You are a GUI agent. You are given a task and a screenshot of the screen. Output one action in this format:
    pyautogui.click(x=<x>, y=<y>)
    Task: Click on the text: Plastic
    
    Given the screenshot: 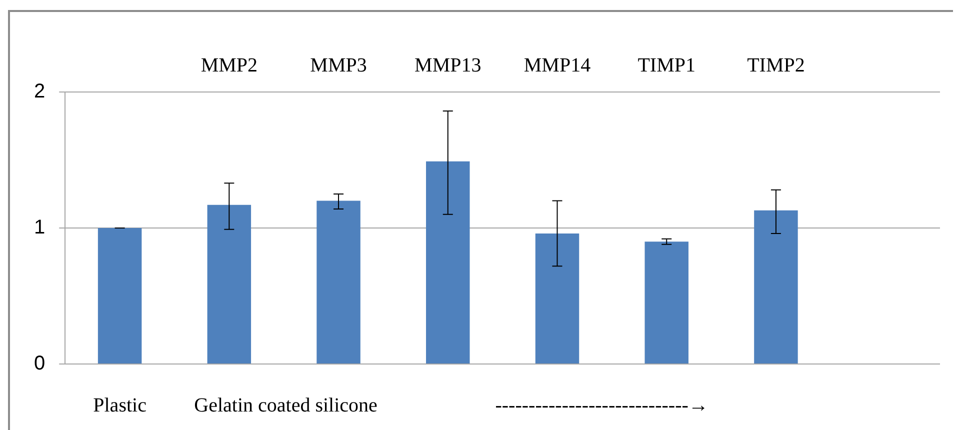 What is the action you would take?
    pyautogui.click(x=120, y=405)
    